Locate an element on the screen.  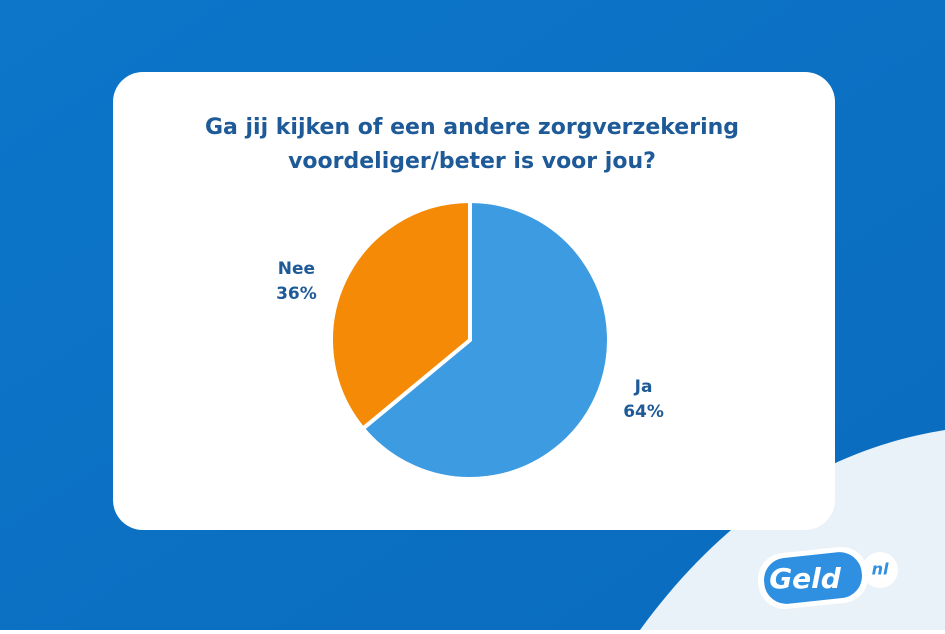
chart-title: voordeliger/beter is voor jou? is located at coordinates (472, 161).